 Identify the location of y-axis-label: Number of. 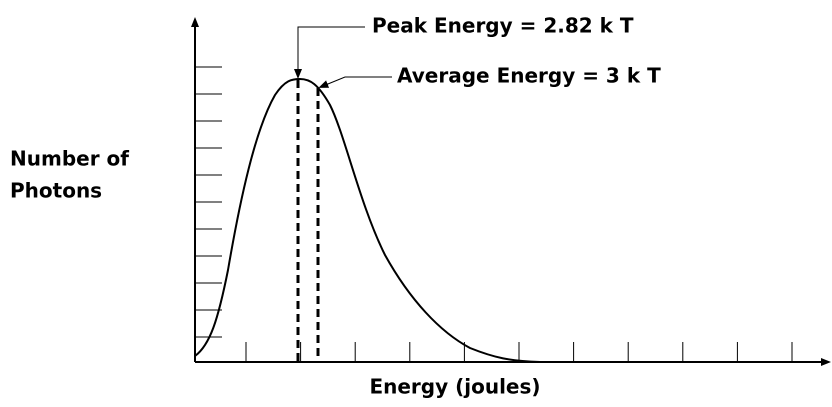
(69, 159).